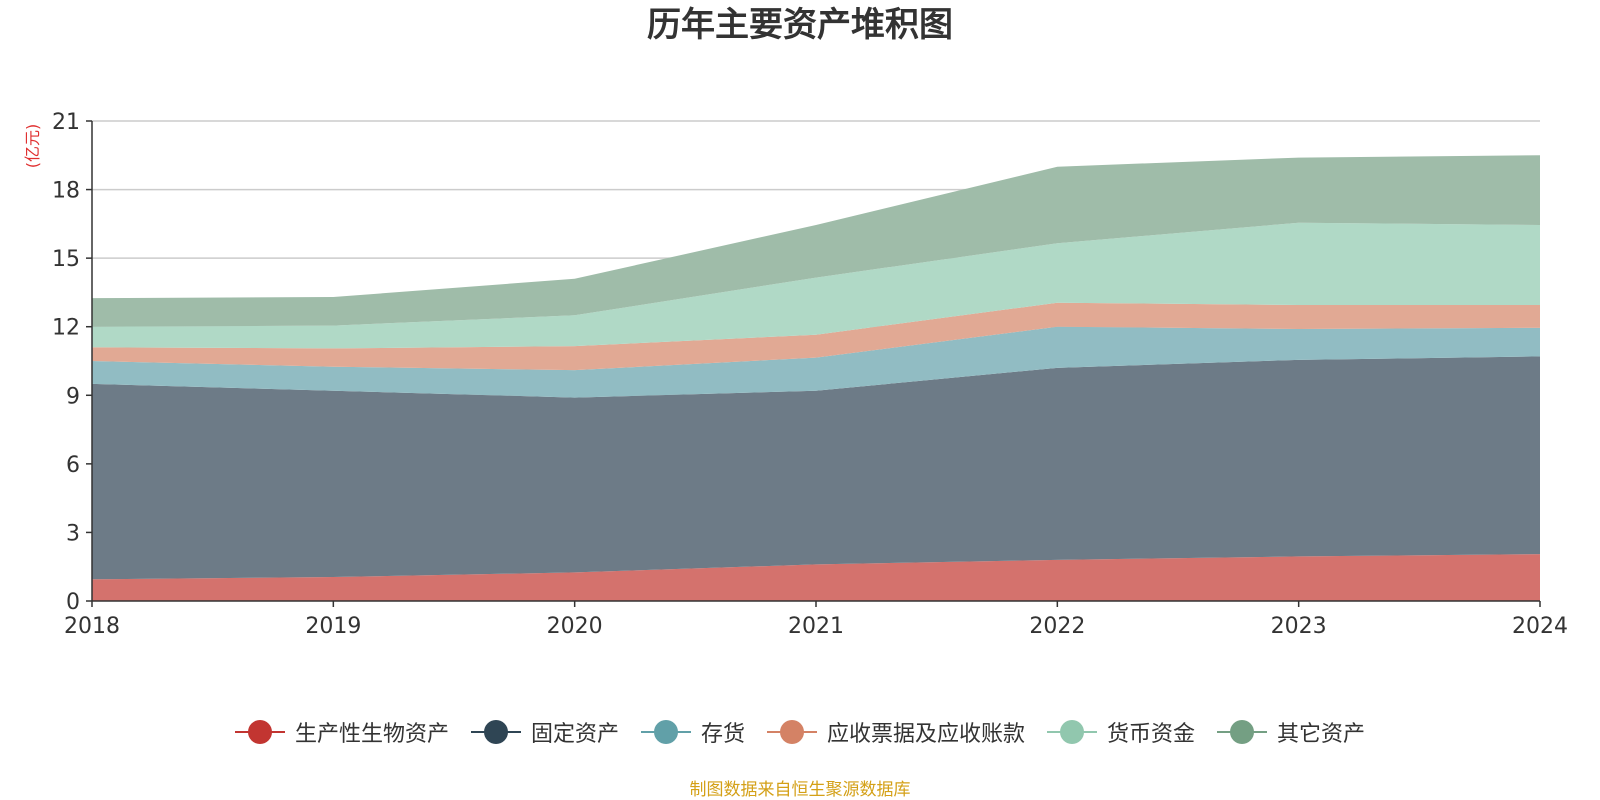 The height and width of the screenshot is (800, 1600). Describe the element at coordinates (574, 734) in the screenshot. I see `legend-label: 固定资产` at that location.